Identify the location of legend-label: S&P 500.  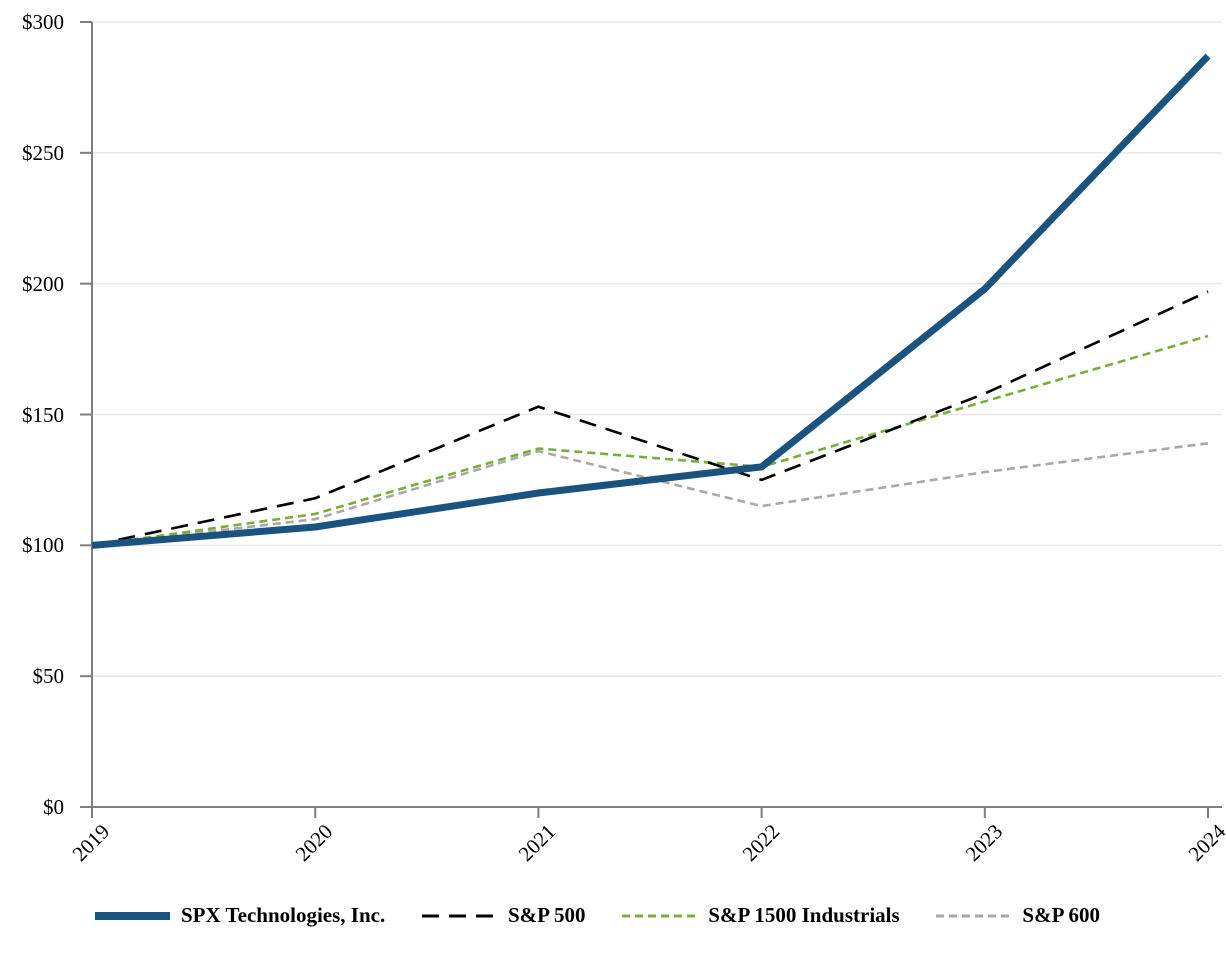
(546, 915).